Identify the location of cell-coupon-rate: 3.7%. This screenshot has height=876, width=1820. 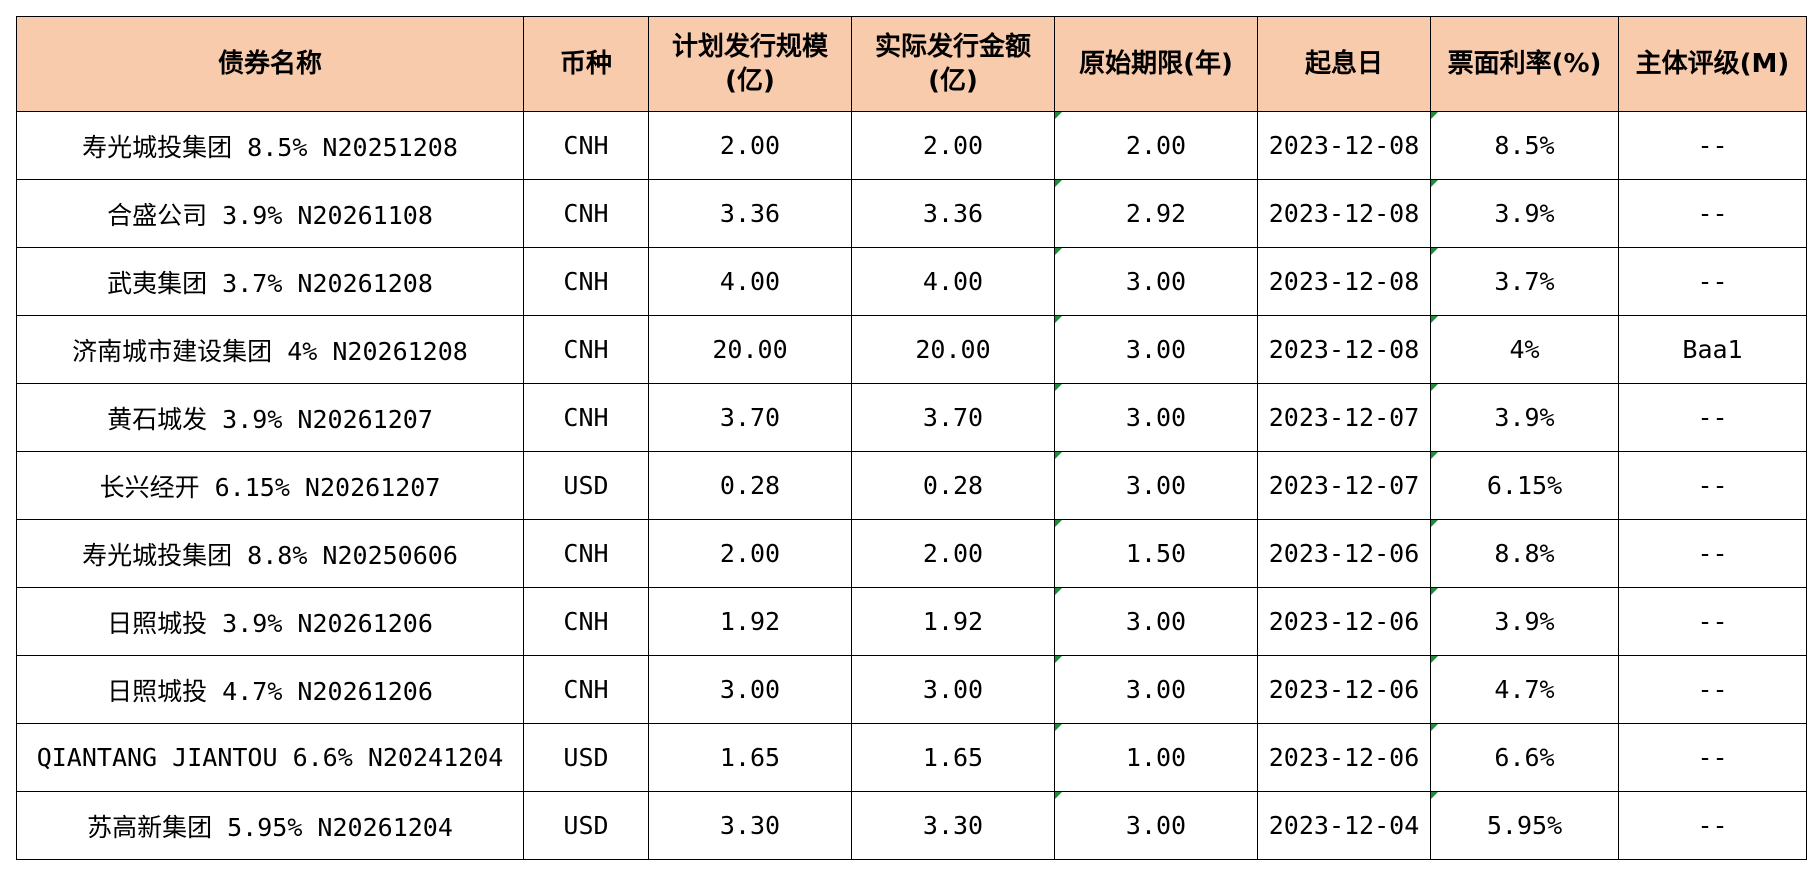
(1524, 281).